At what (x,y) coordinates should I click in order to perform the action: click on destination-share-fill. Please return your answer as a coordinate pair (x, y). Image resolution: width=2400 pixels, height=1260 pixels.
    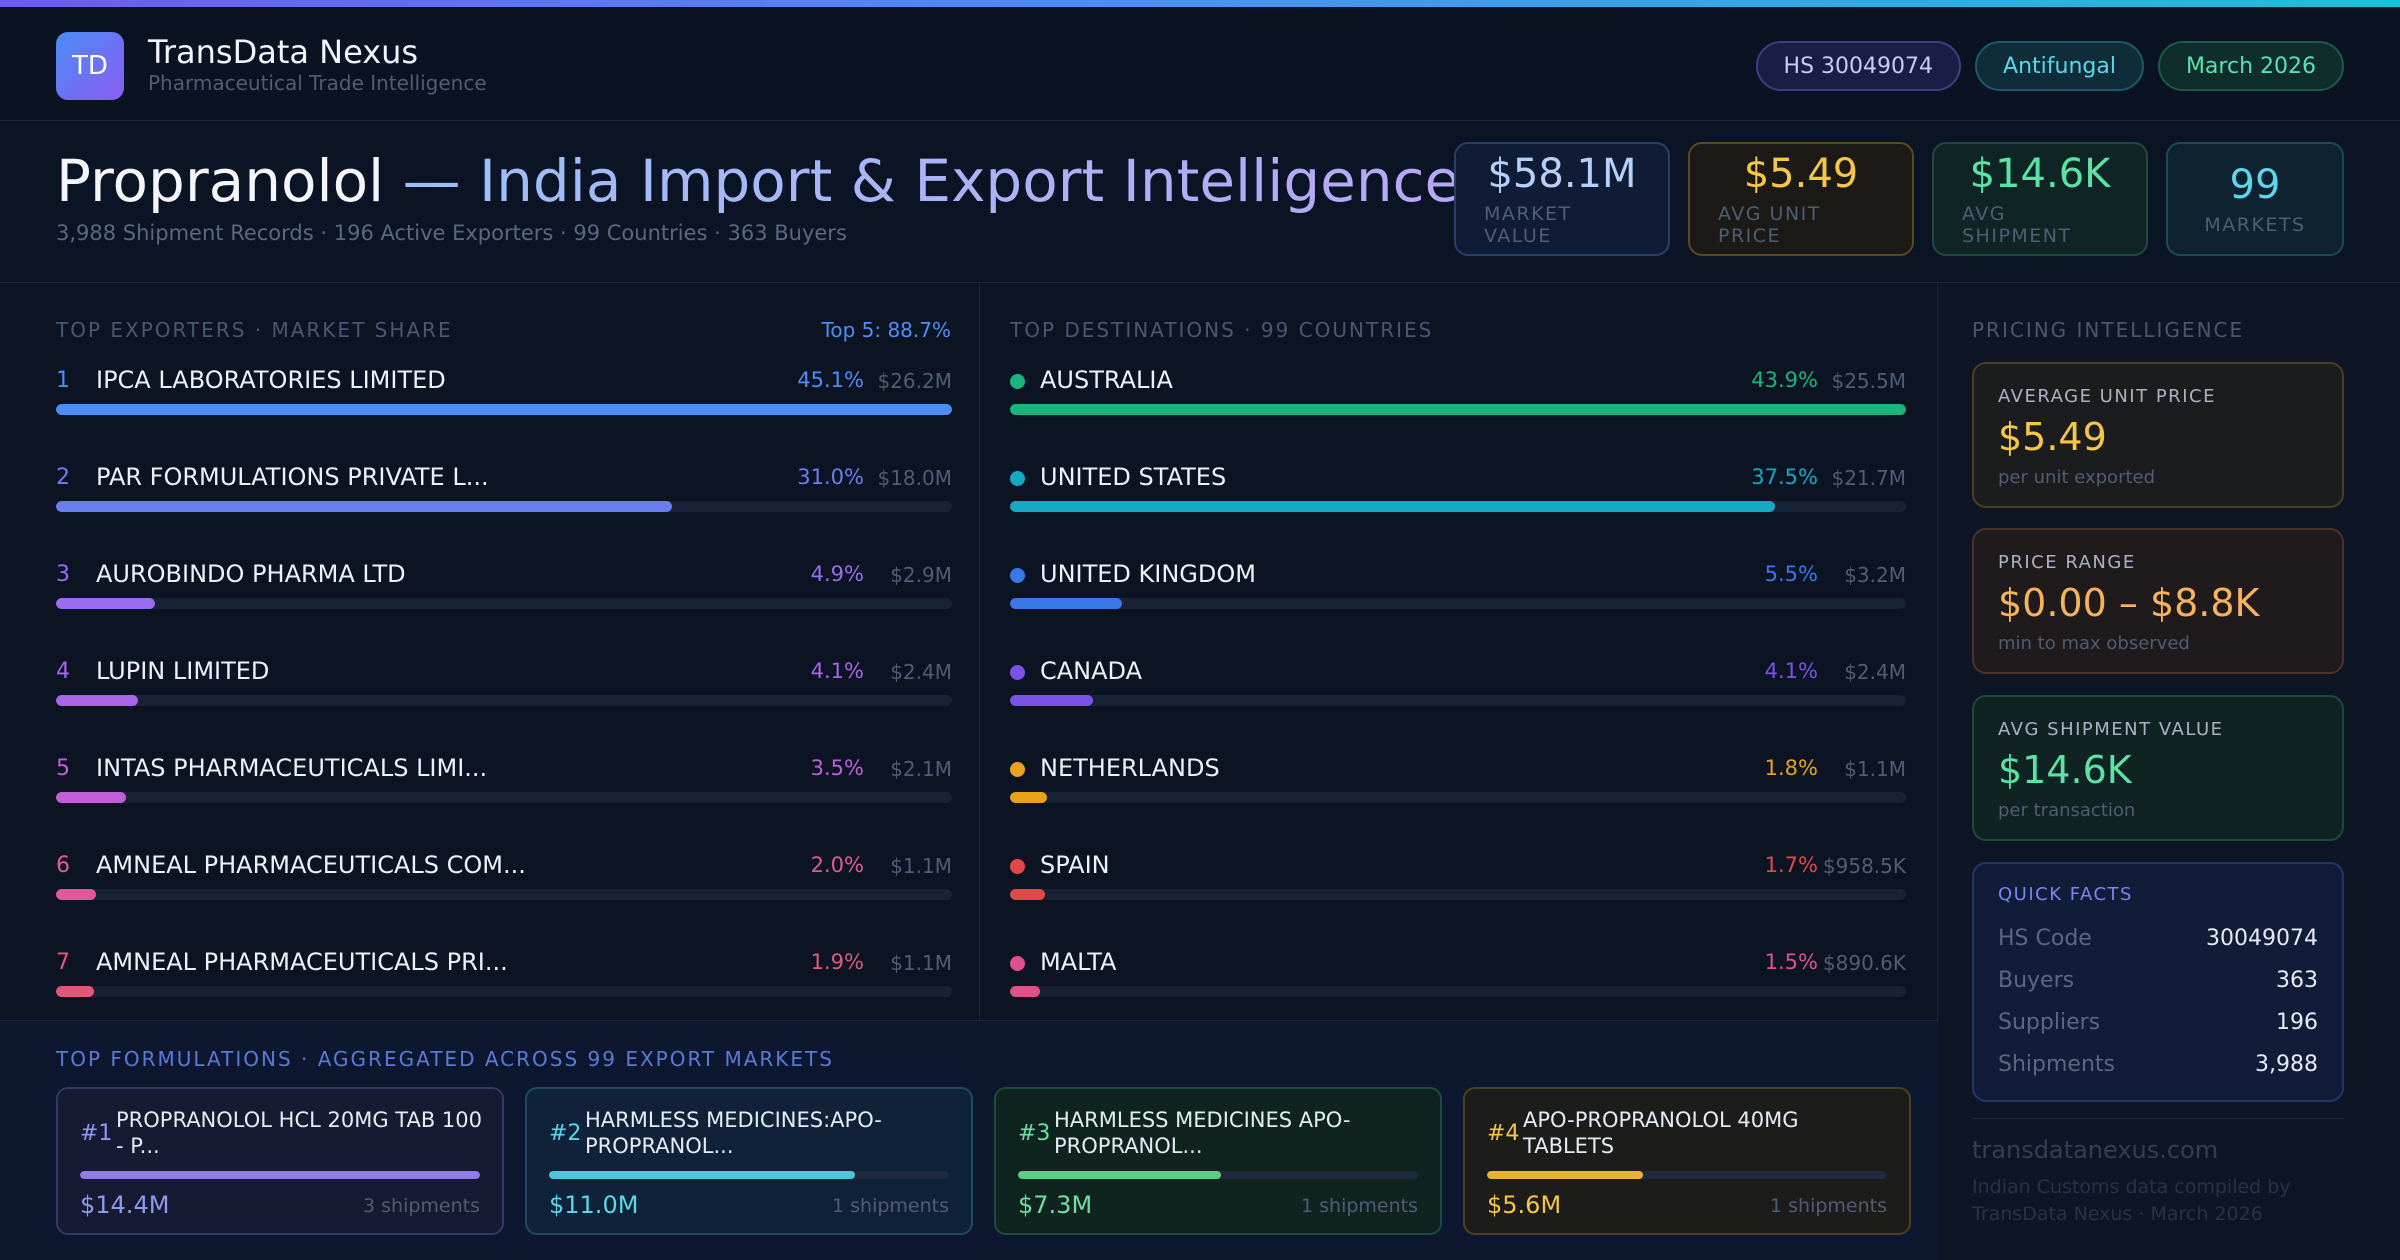
    Looking at the image, I should click on (1025, 991).